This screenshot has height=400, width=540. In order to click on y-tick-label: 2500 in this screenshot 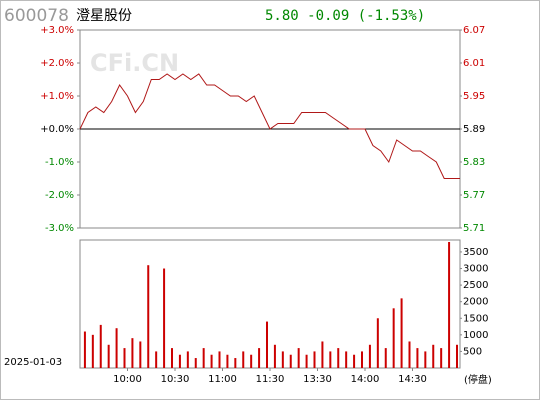, I will do `click(475, 285)`.